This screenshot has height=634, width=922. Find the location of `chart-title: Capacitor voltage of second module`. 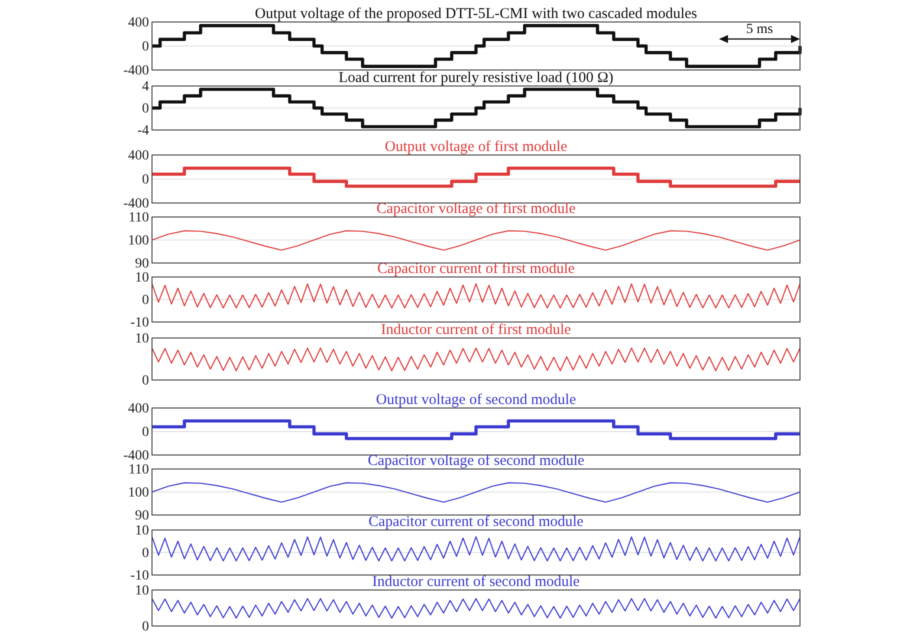

chart-title: Capacitor voltage of second module is located at coordinates (476, 461).